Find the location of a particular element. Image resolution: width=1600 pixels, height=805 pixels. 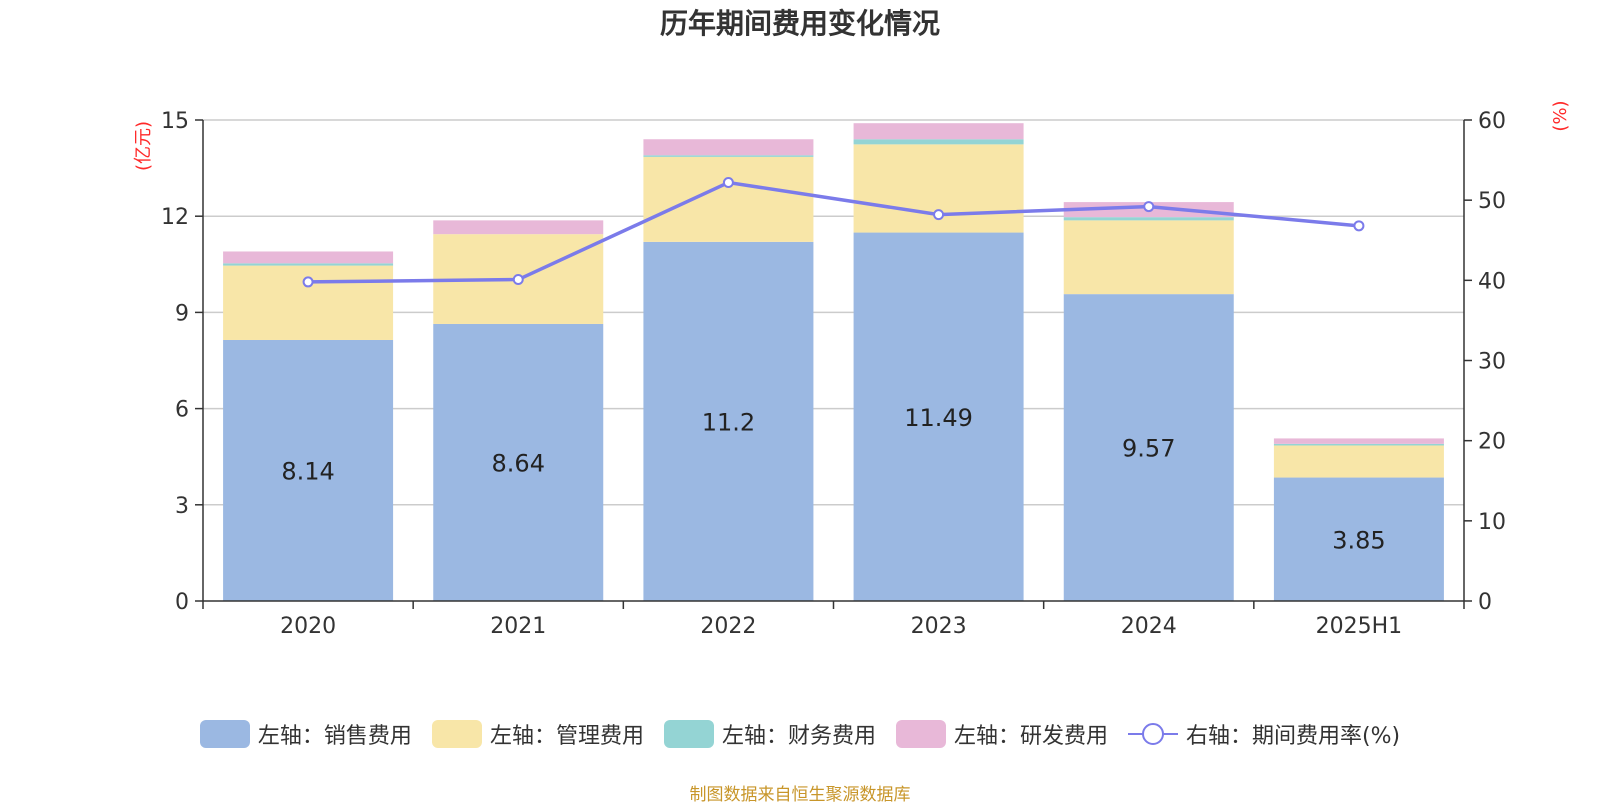

bar-rnd-2022 is located at coordinates (728, 147).